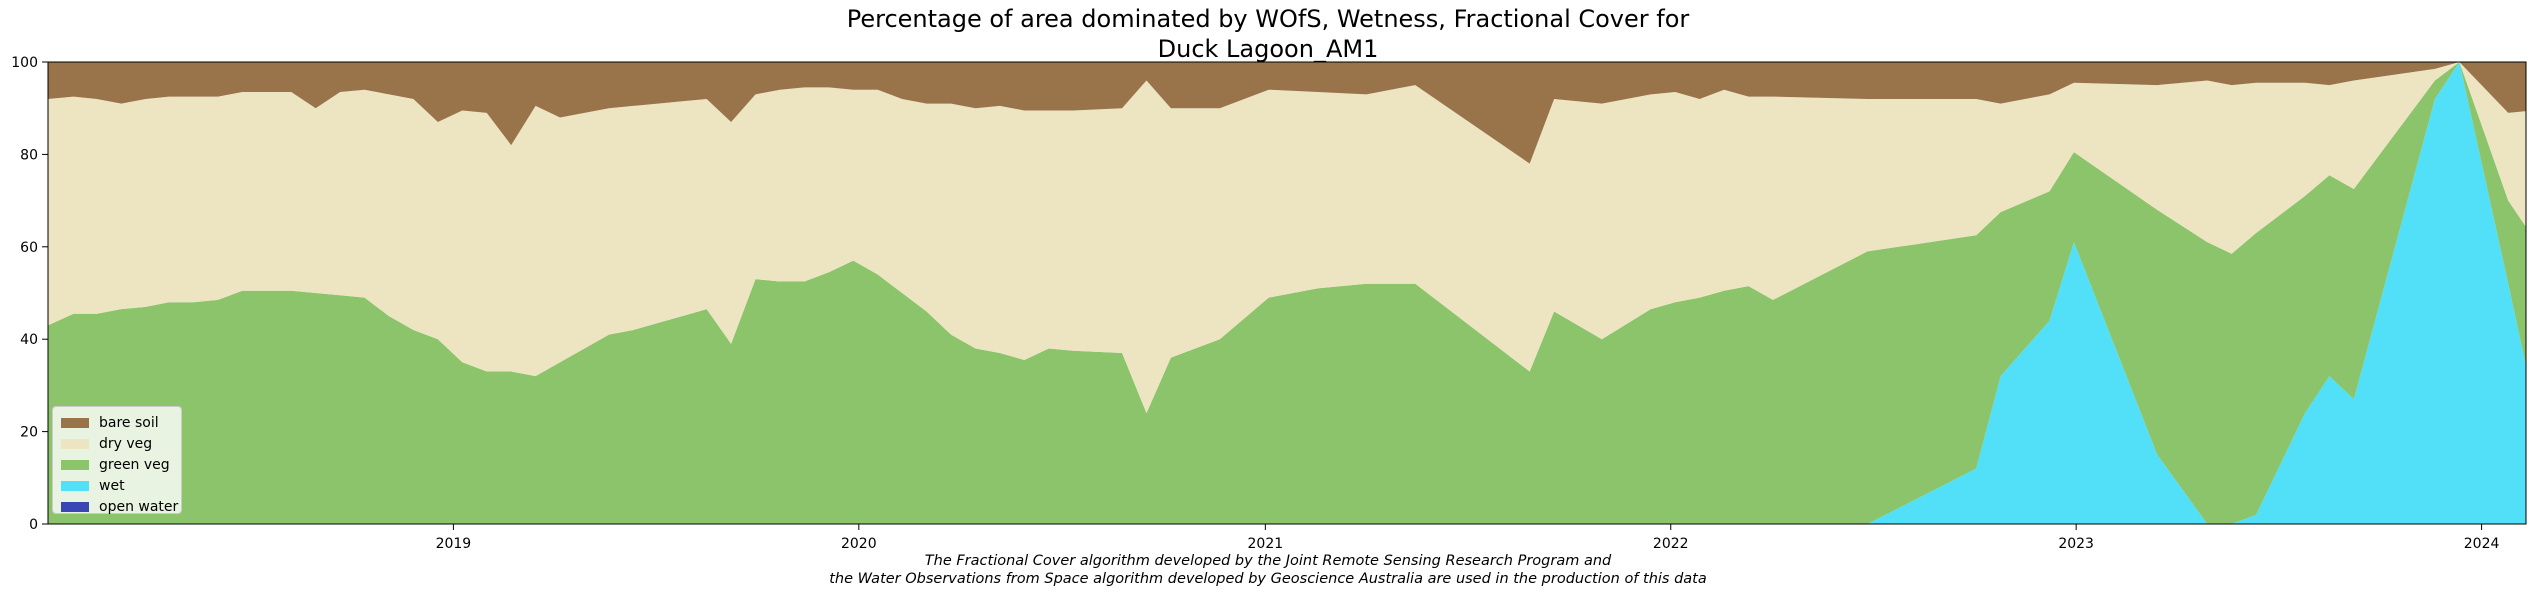 This screenshot has width=2536, height=594. I want to click on x-tick-label: 2019, so click(454, 544).